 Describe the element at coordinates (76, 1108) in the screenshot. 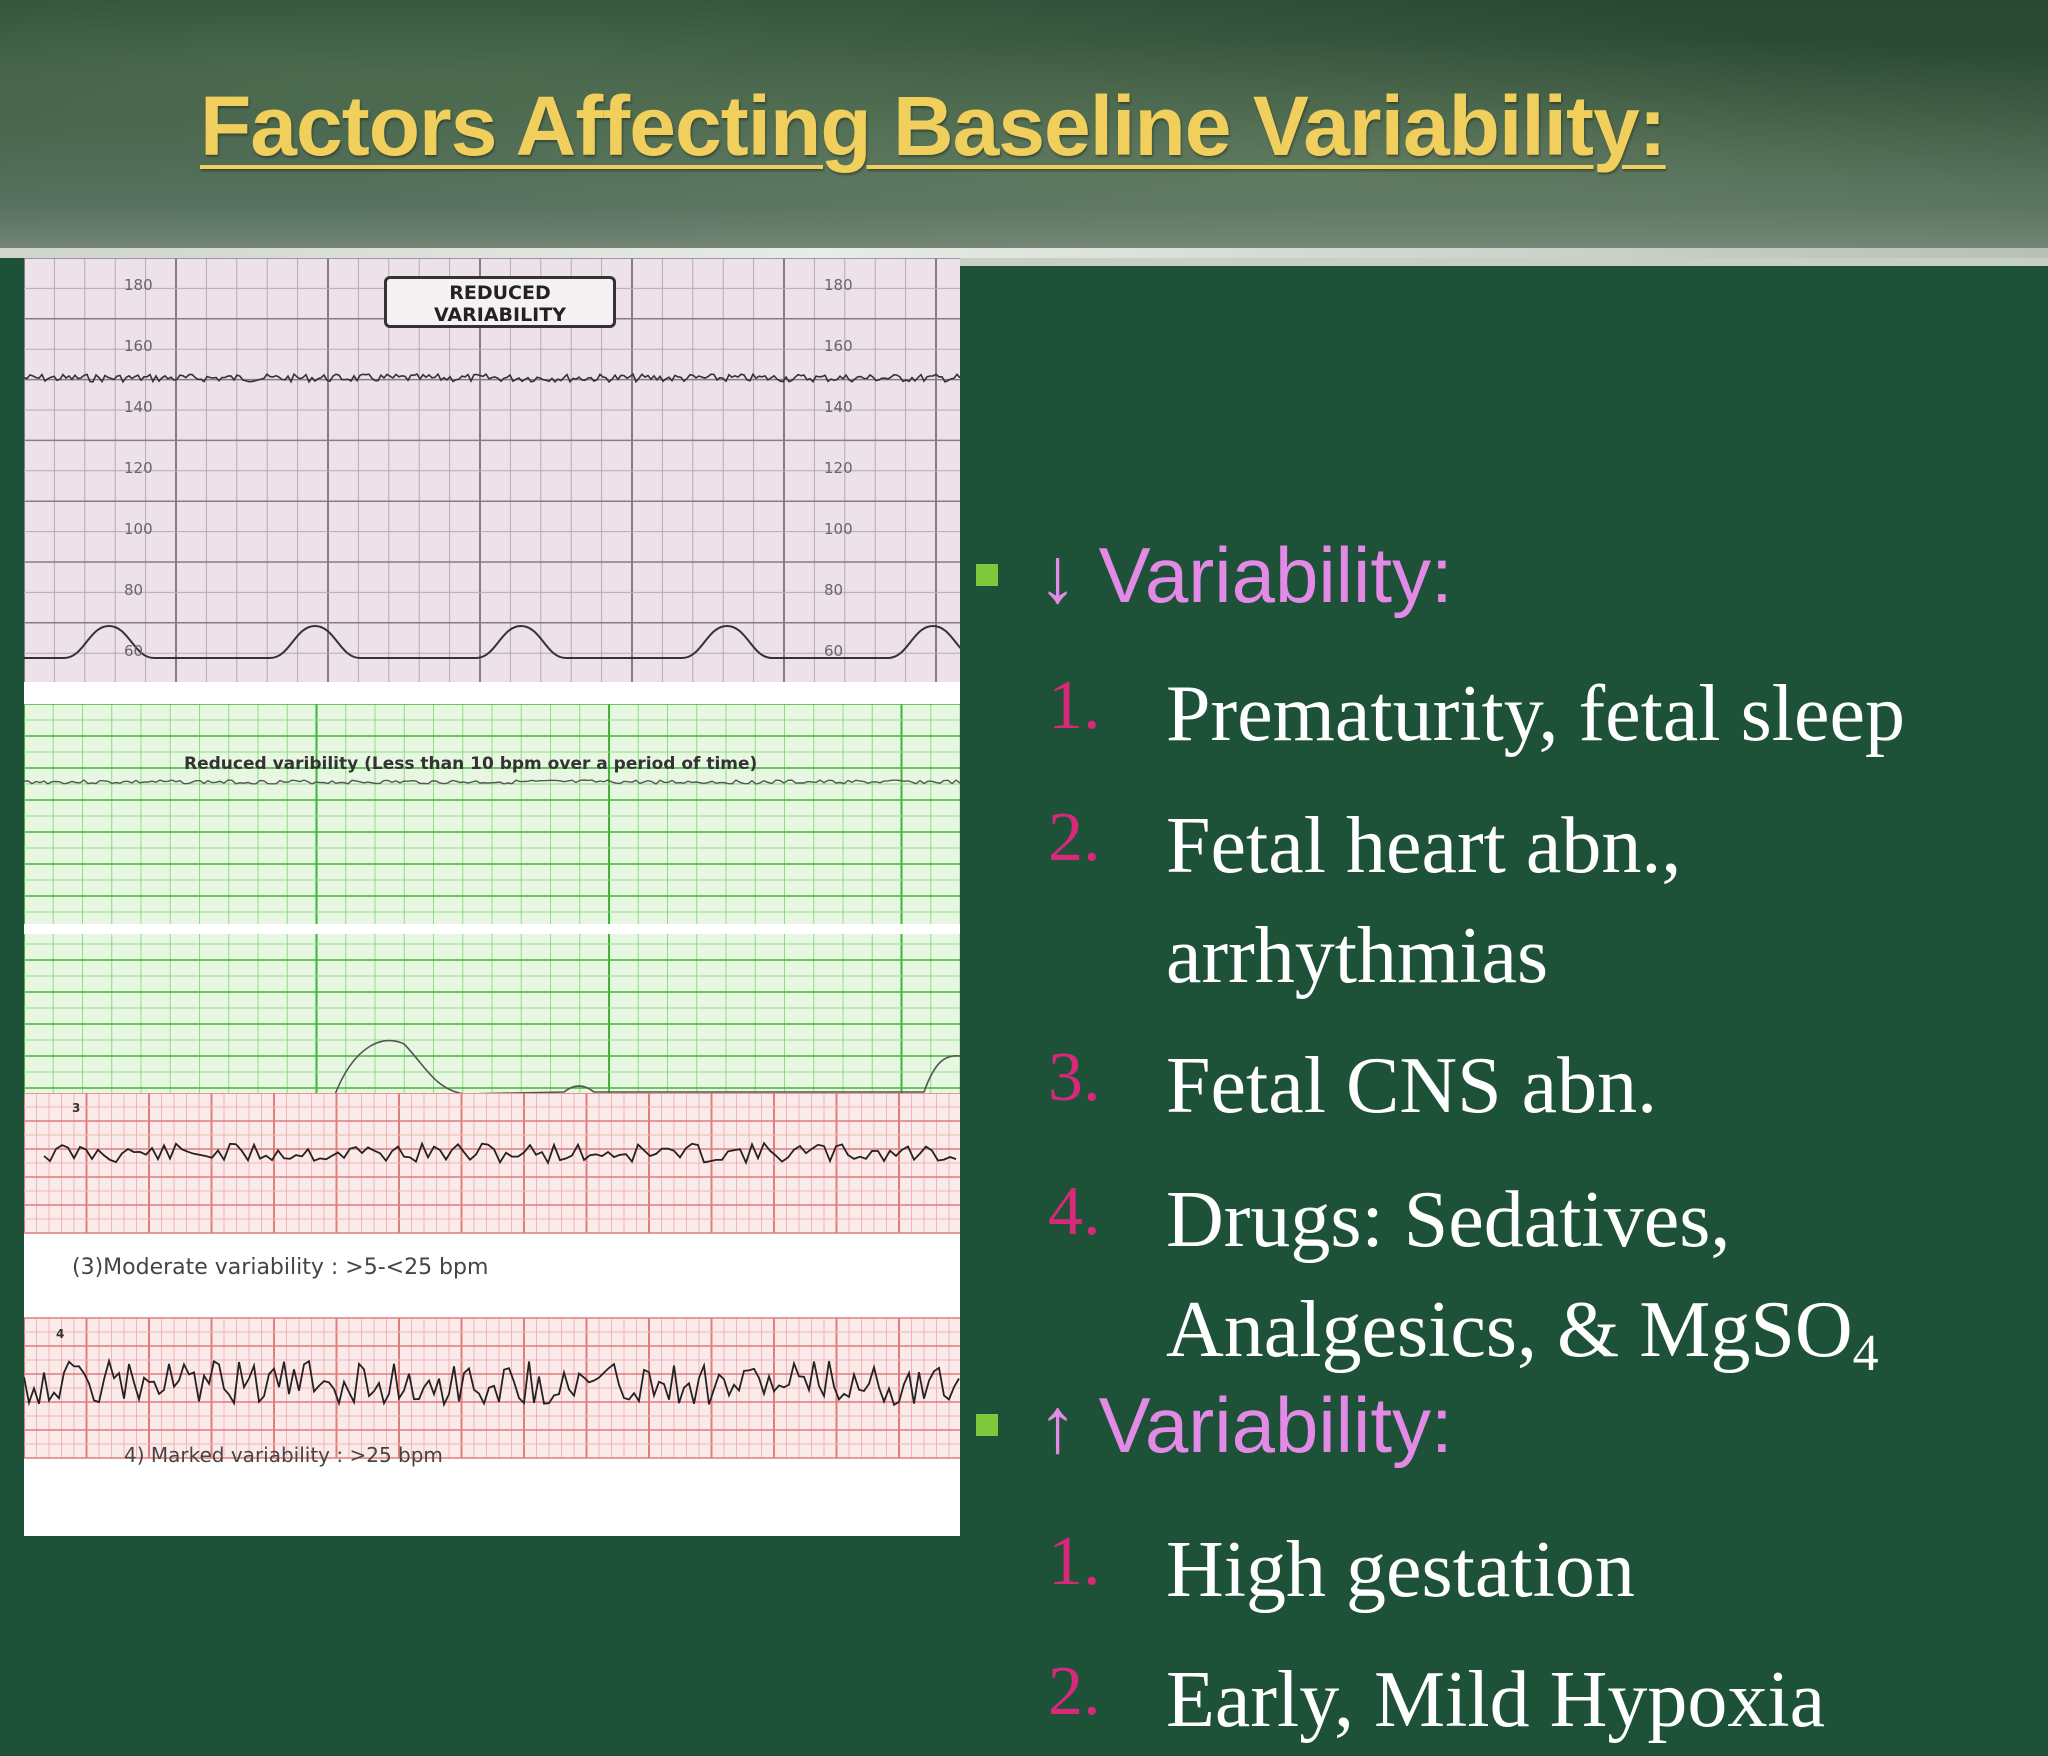

I see `panel3-number: 3` at that location.